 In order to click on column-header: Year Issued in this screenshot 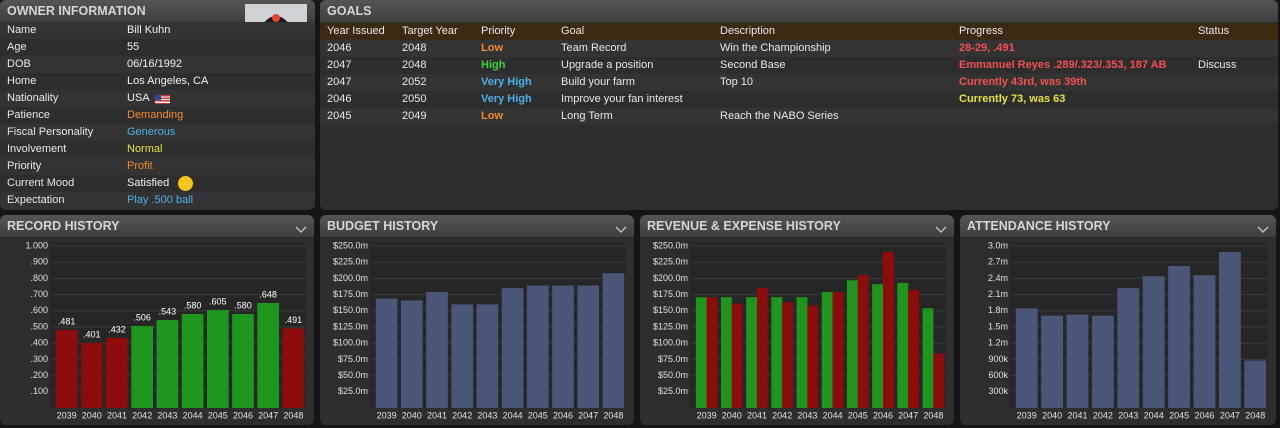, I will do `click(356, 31)`.